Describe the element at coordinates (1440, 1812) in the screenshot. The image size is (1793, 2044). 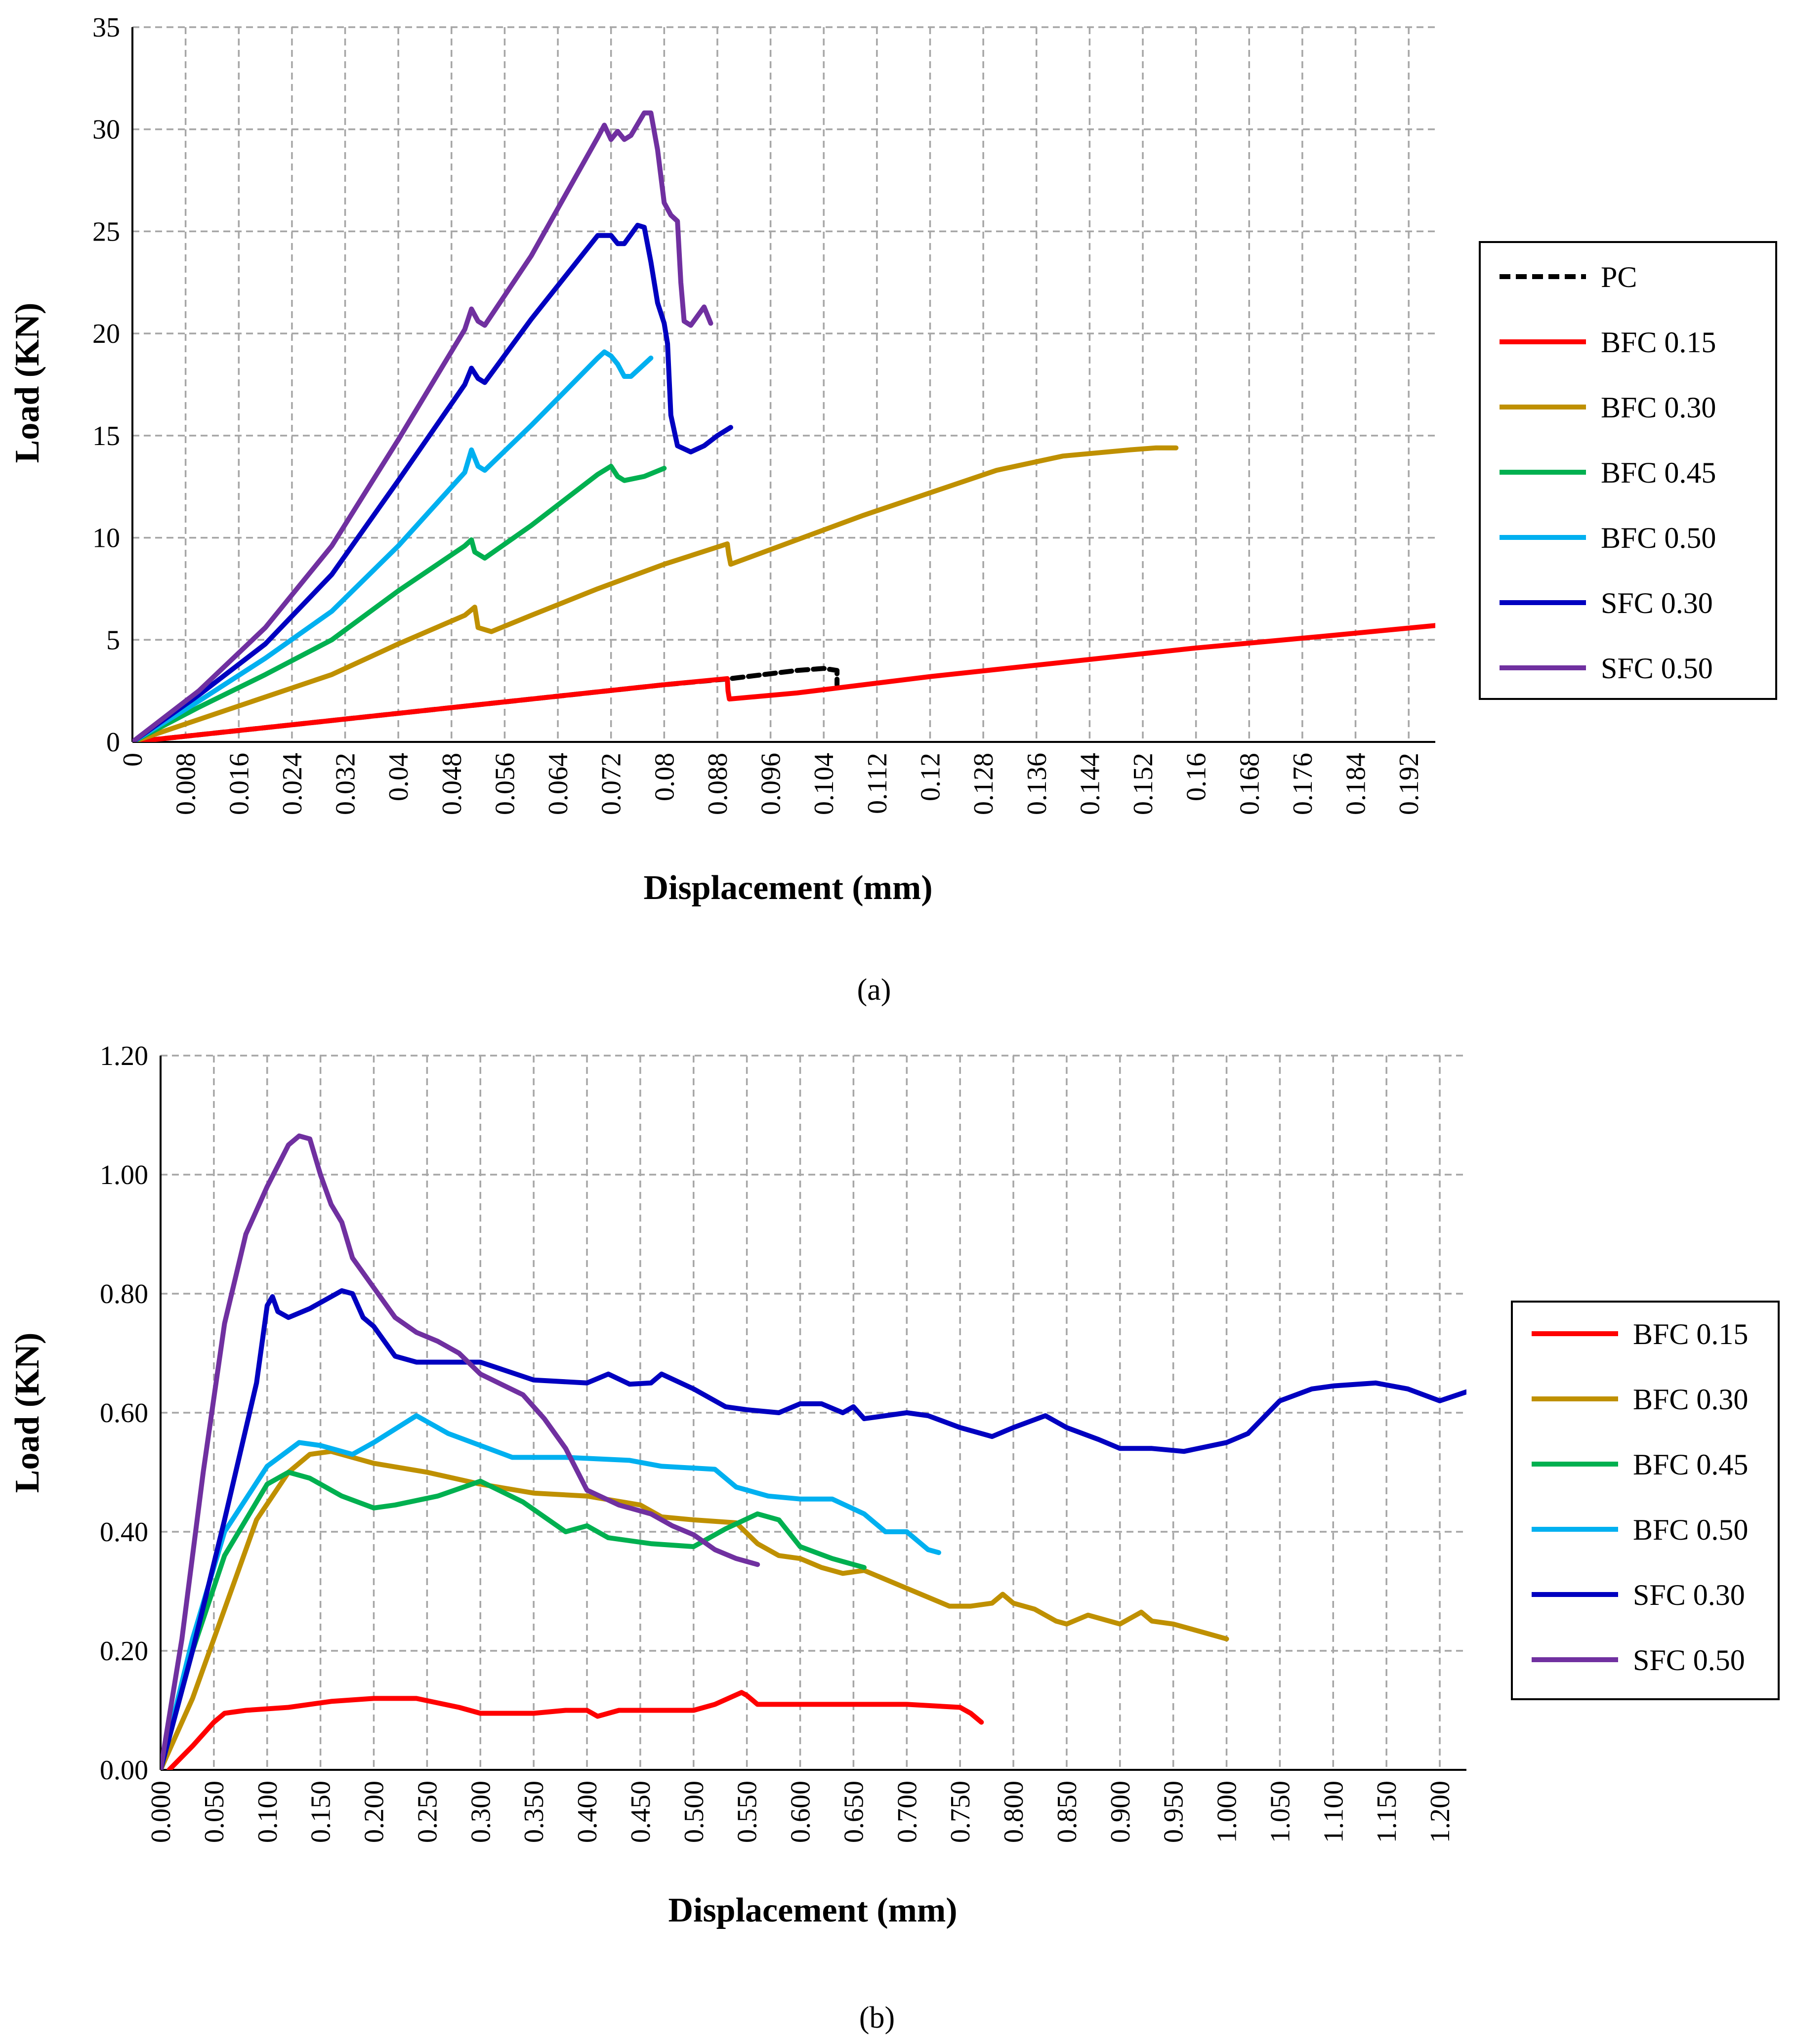
I see `x-tick-label: 1.200` at that location.